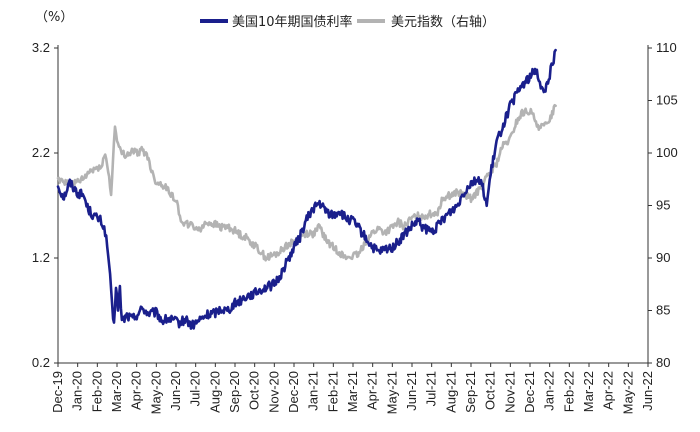 The width and height of the screenshot is (700, 432). Describe the element at coordinates (490, 390) in the screenshot. I see `x-tick-label: Oct-21` at that location.